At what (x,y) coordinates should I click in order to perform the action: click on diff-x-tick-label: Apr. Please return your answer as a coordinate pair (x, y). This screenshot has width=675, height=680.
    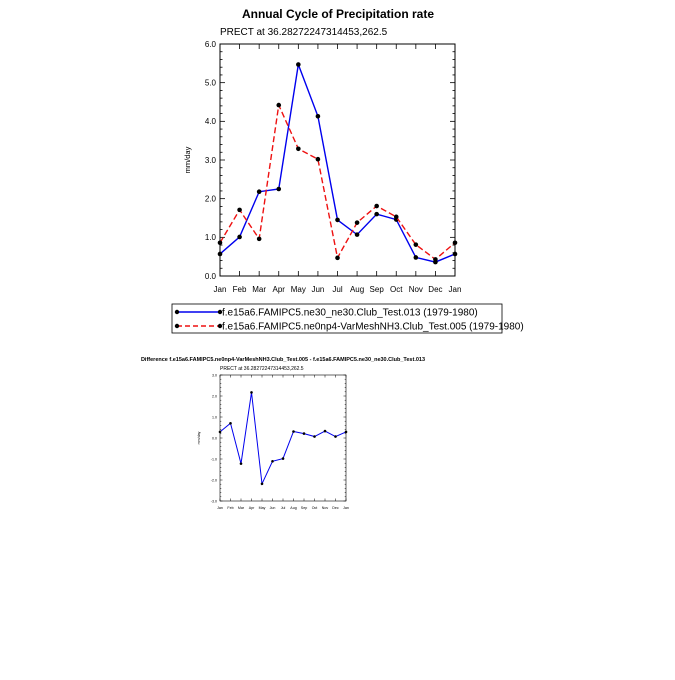
    Looking at the image, I should click on (252, 508).